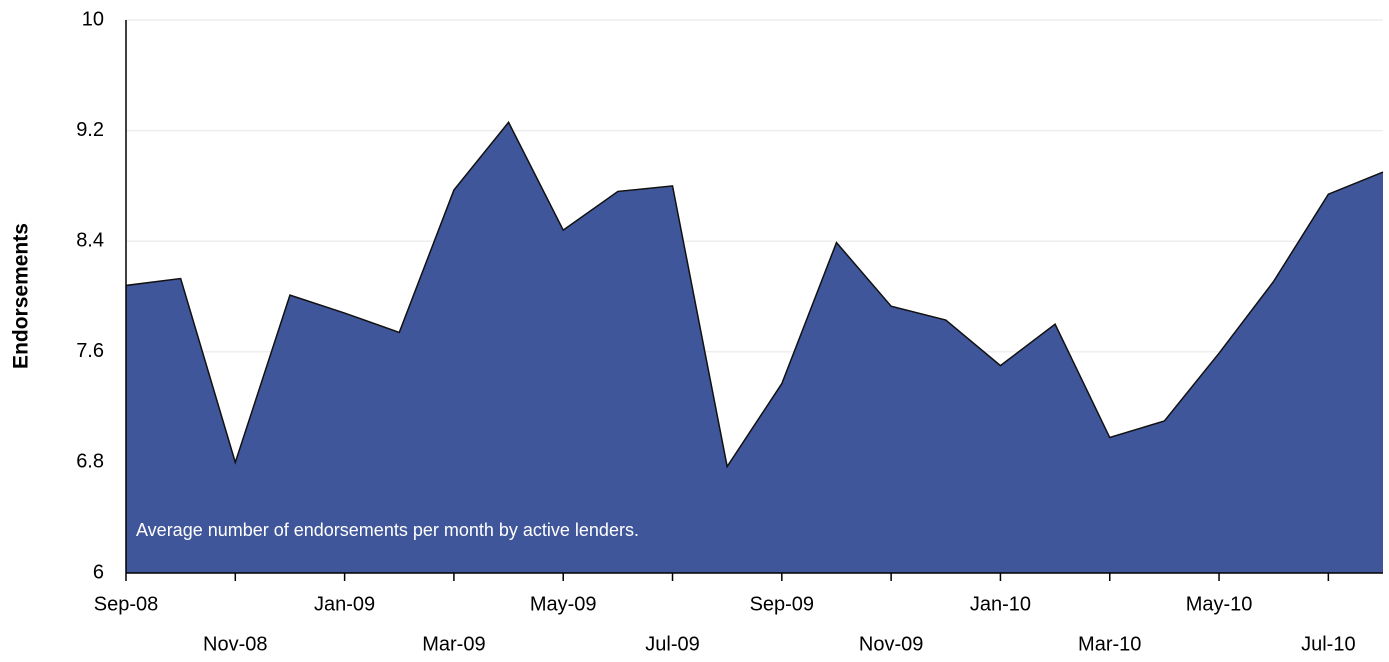  I want to click on x-tick-label: Sep-08, so click(126, 604).